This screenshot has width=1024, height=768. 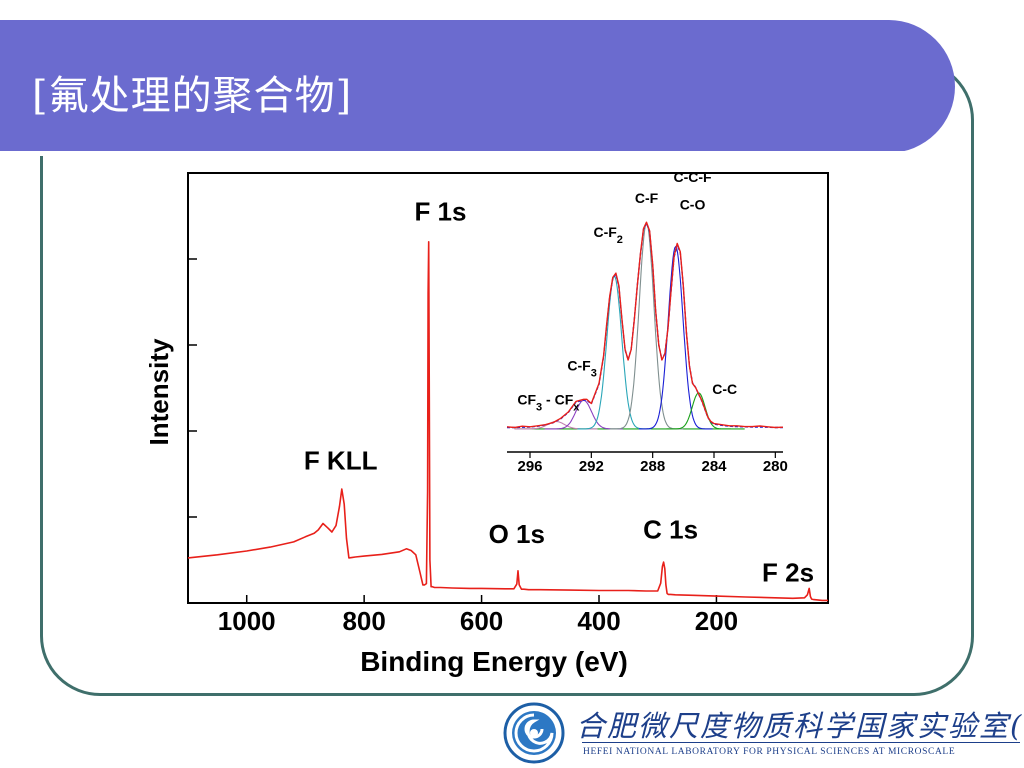 What do you see at coordinates (534, 733) in the screenshot?
I see `lab-emblem-icon` at bounding box center [534, 733].